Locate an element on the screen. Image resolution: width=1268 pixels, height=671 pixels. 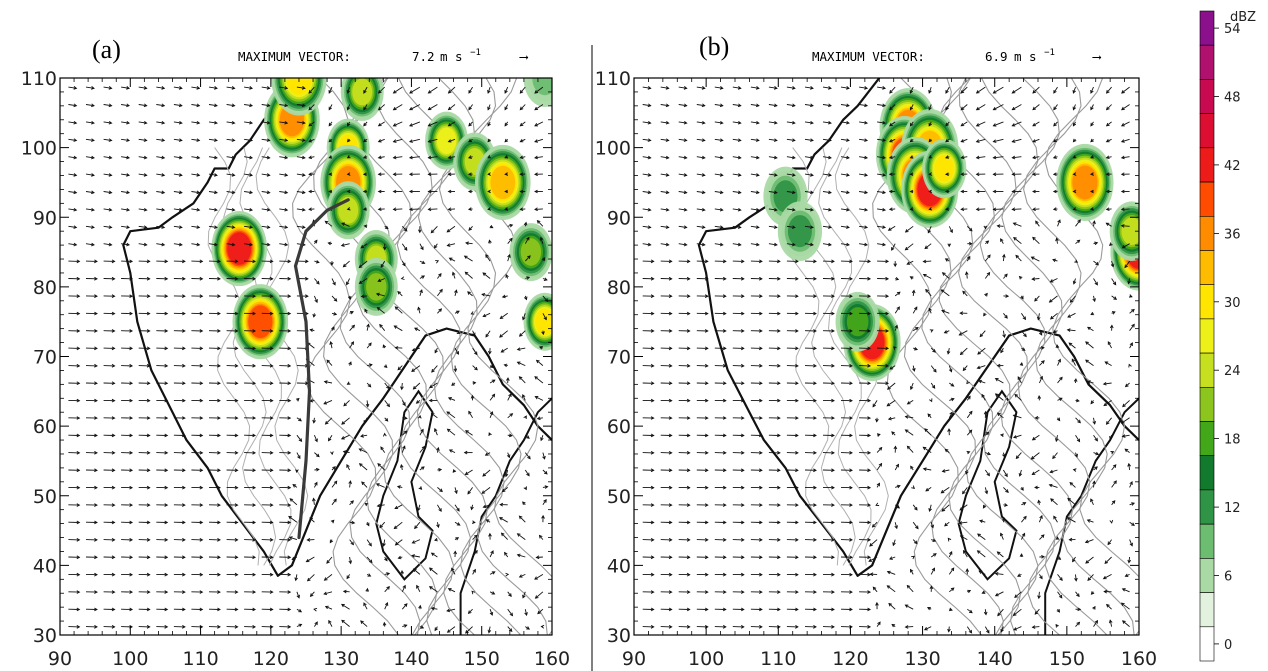
panel-a-vector-header: MAXIMUM VECTOR: 7.2 m s −1 ⟶ is located at coordinates (383, 53).